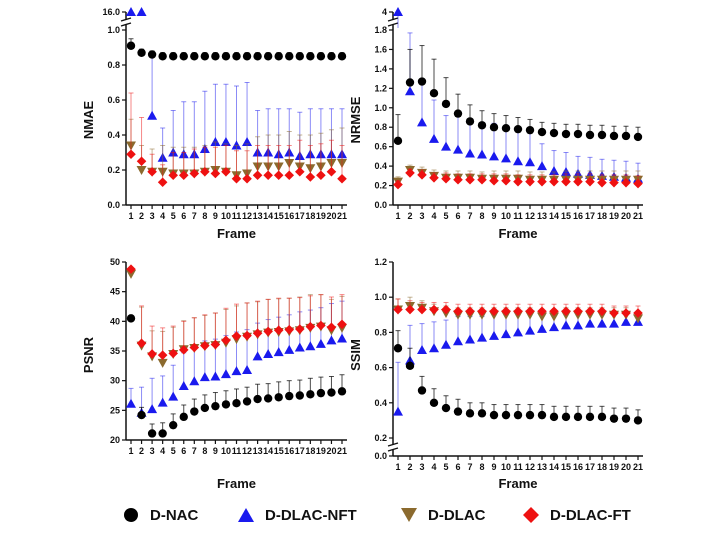  I want to click on x-tick-label: 9, so click(493, 467).